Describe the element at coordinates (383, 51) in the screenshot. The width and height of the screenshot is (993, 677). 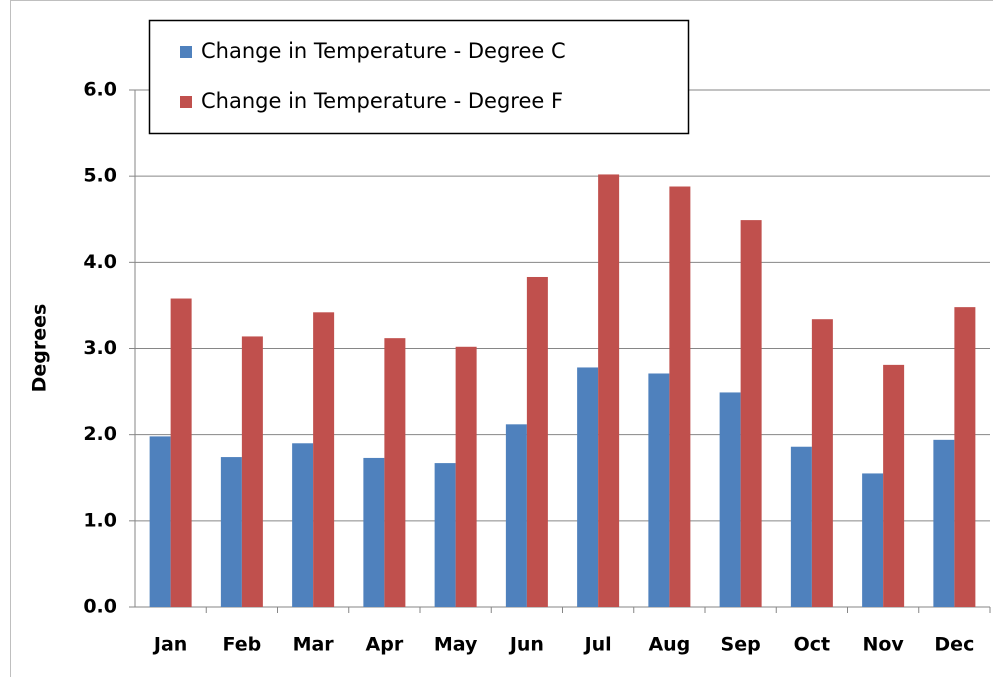
I see `legend-label: Change in Temperature - Degree C` at that location.